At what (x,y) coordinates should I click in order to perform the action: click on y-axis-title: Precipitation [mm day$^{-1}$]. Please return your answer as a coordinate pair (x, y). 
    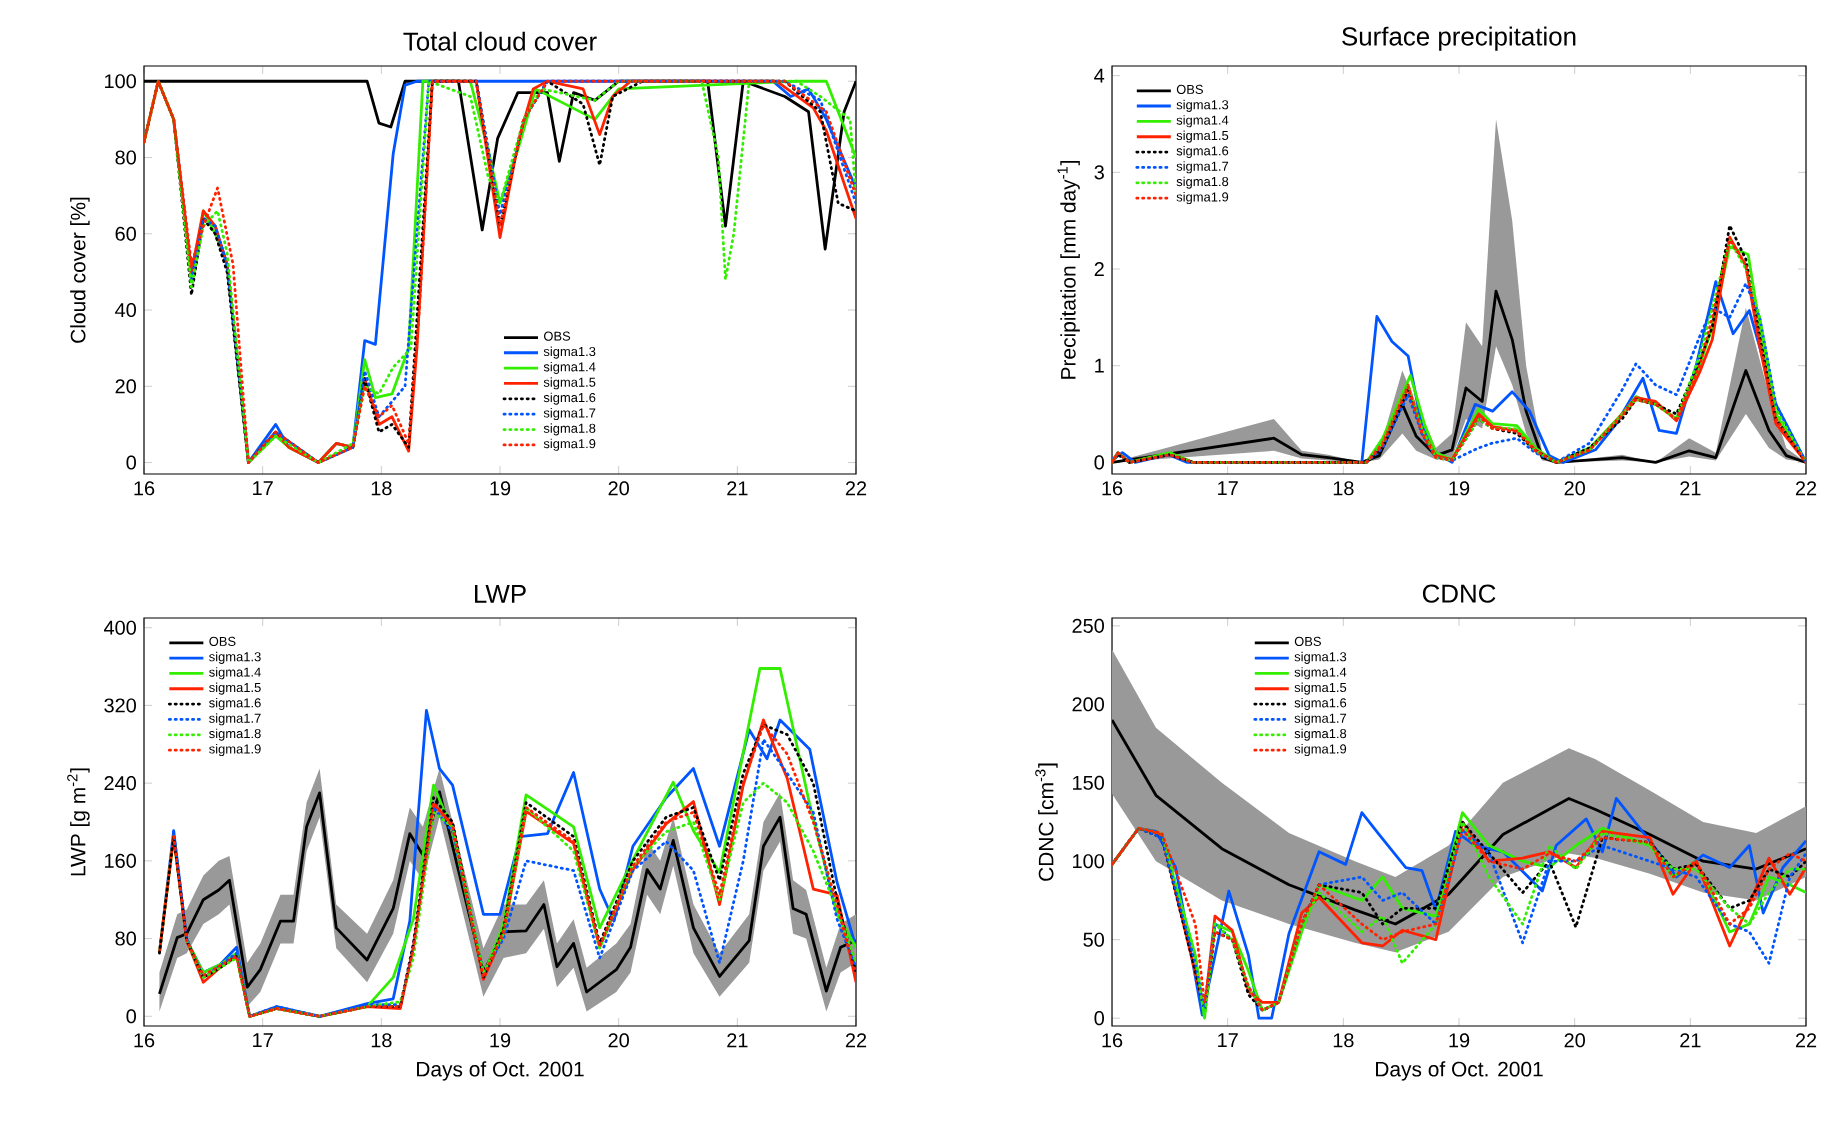
    Looking at the image, I should click on (1068, 270).